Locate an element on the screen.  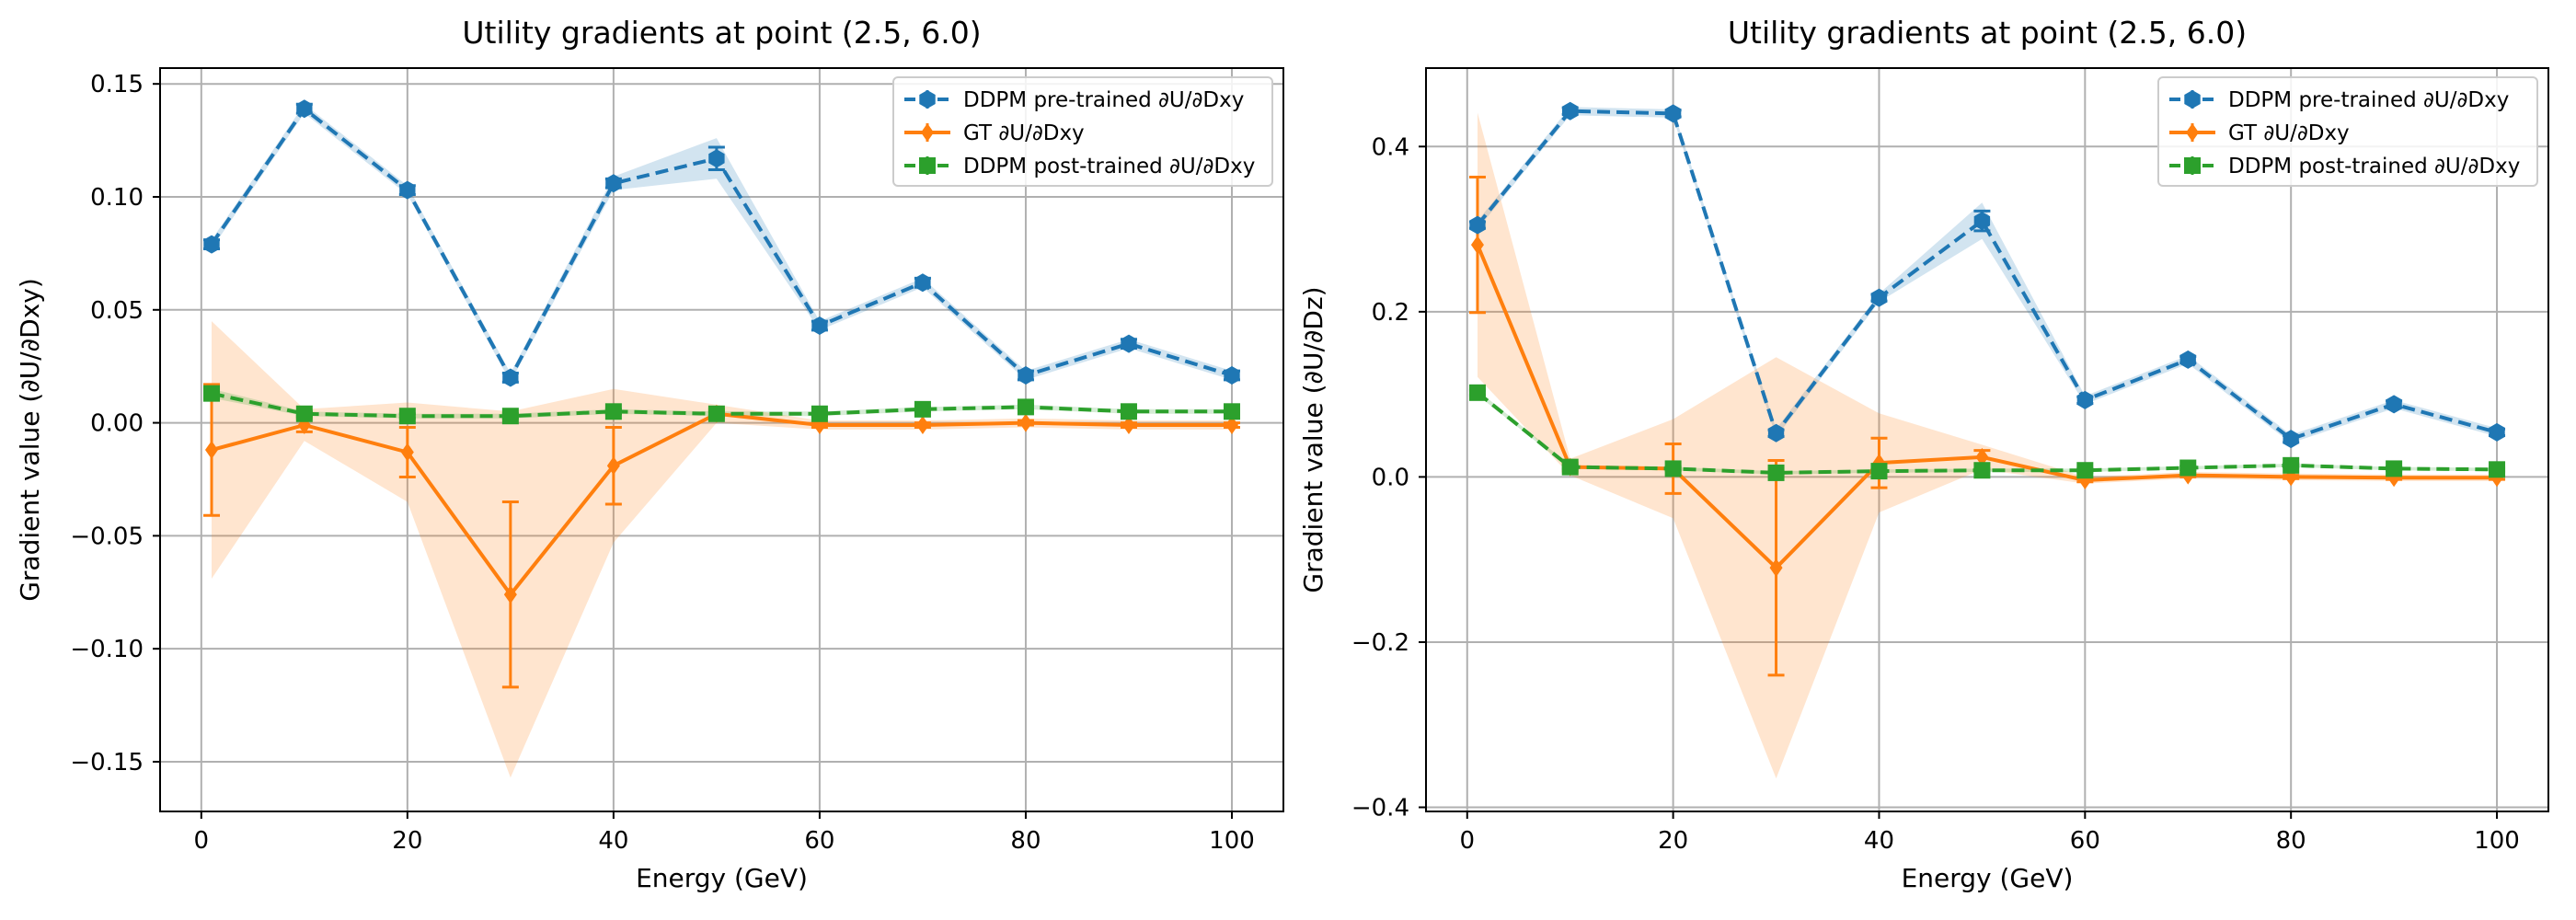
y-tick-label: −0.2 is located at coordinates (1380, 643).